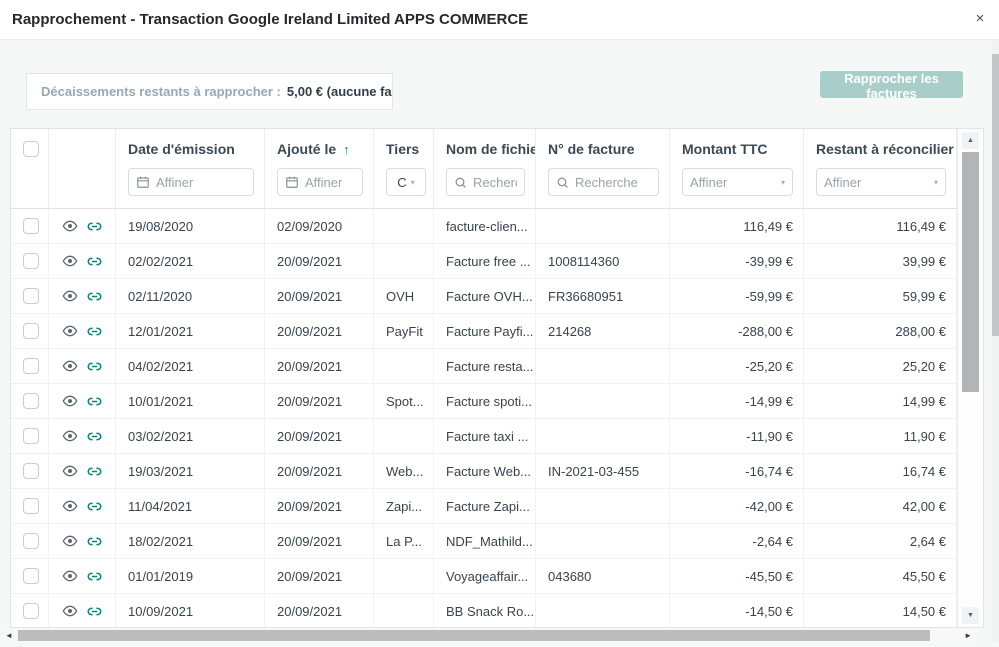 Image resolution: width=999 pixels, height=647 pixels. What do you see at coordinates (9, 635) in the screenshot?
I see `scroll-left-icon: ◄` at bounding box center [9, 635].